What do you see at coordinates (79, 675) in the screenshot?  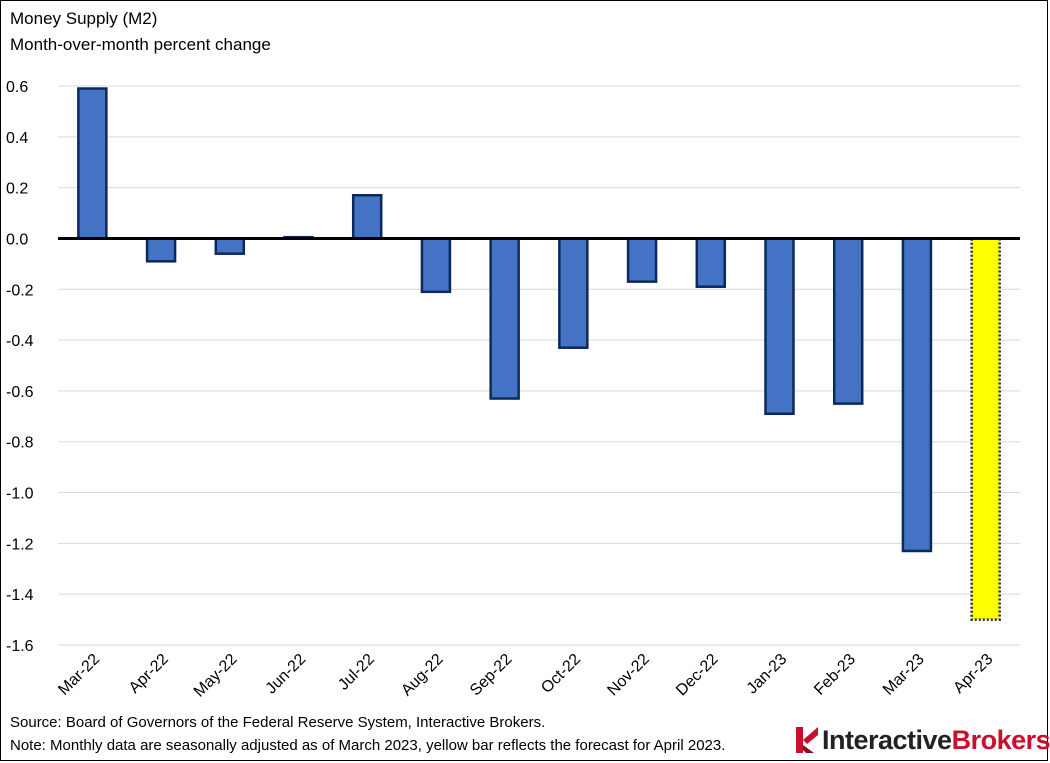 I see `x-tick-label: Mar-22` at bounding box center [79, 675].